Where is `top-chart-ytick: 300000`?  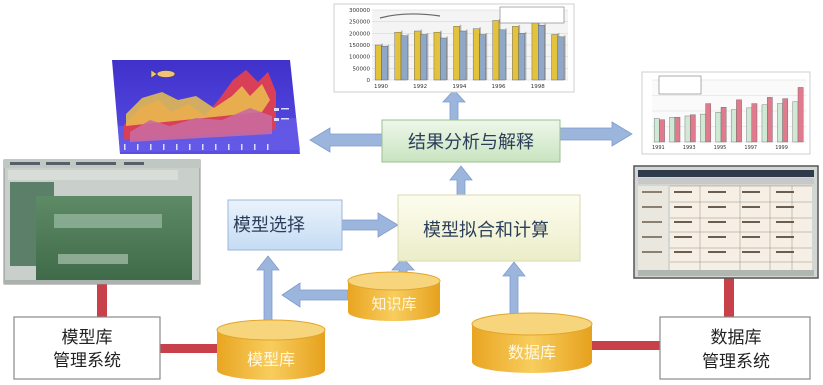
top-chart-ytick: 300000 is located at coordinates (359, 11).